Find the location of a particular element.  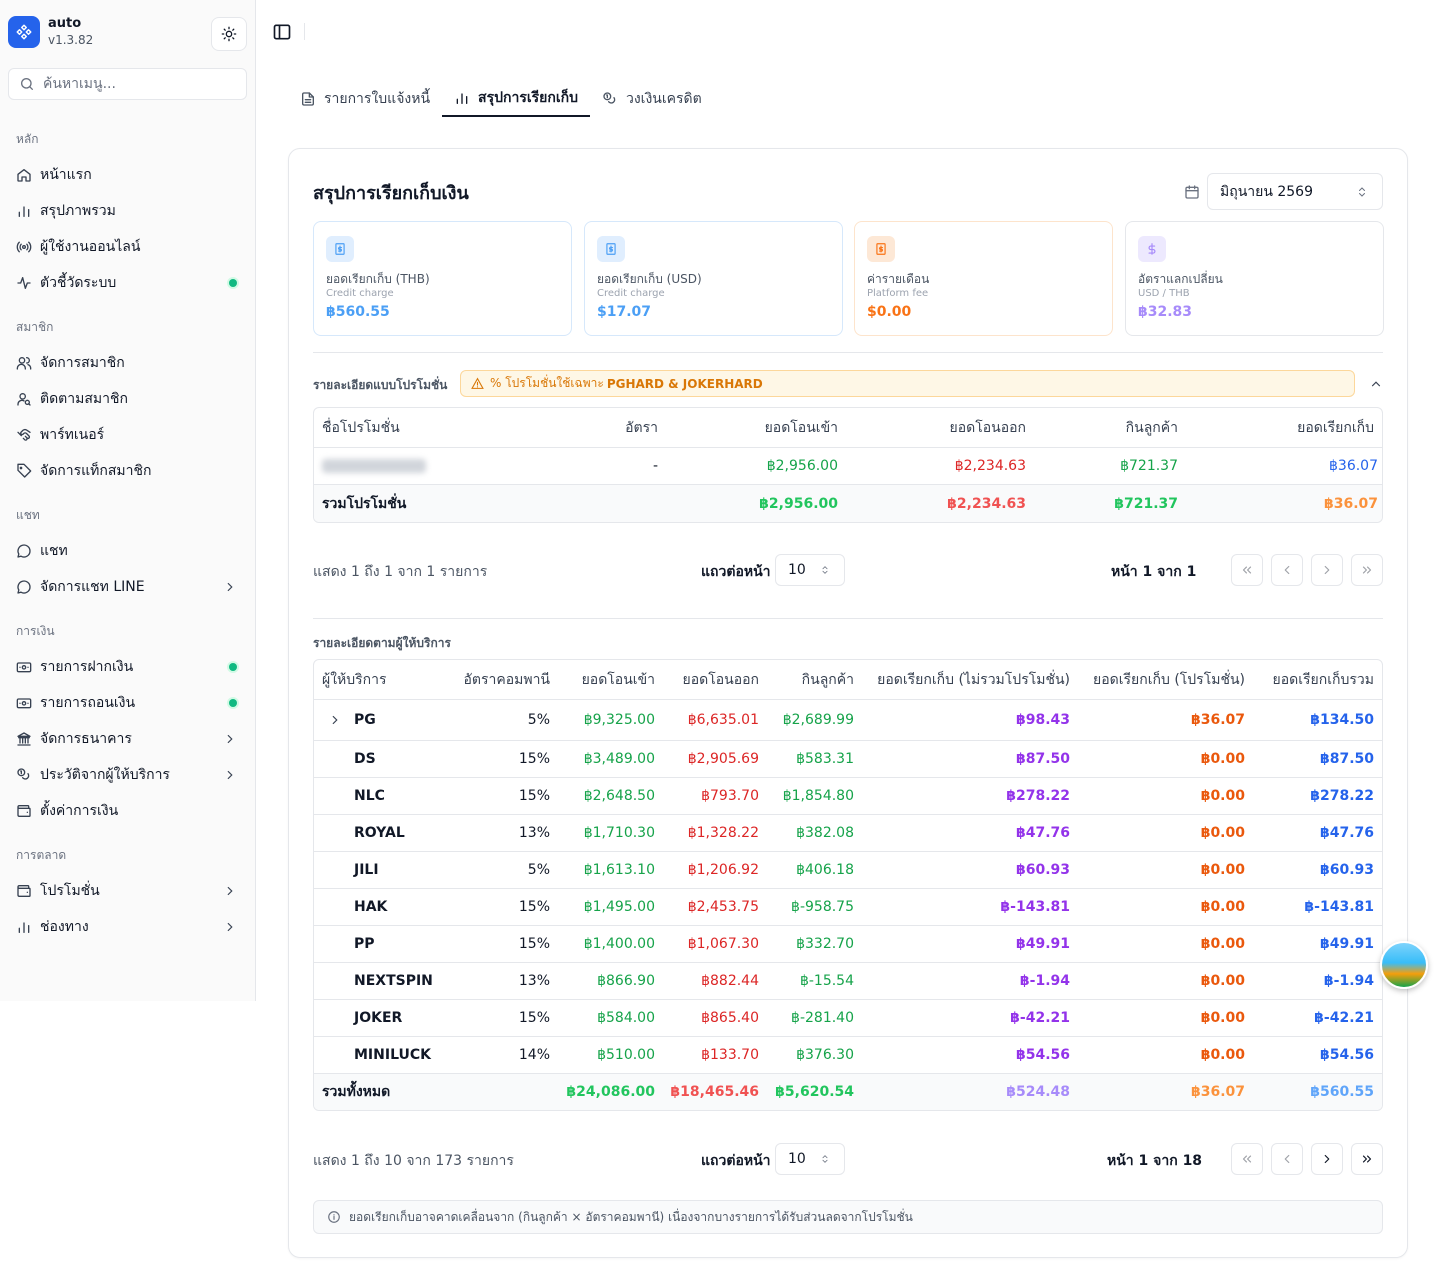

provider-name: NEXTSPIN is located at coordinates (393, 981).